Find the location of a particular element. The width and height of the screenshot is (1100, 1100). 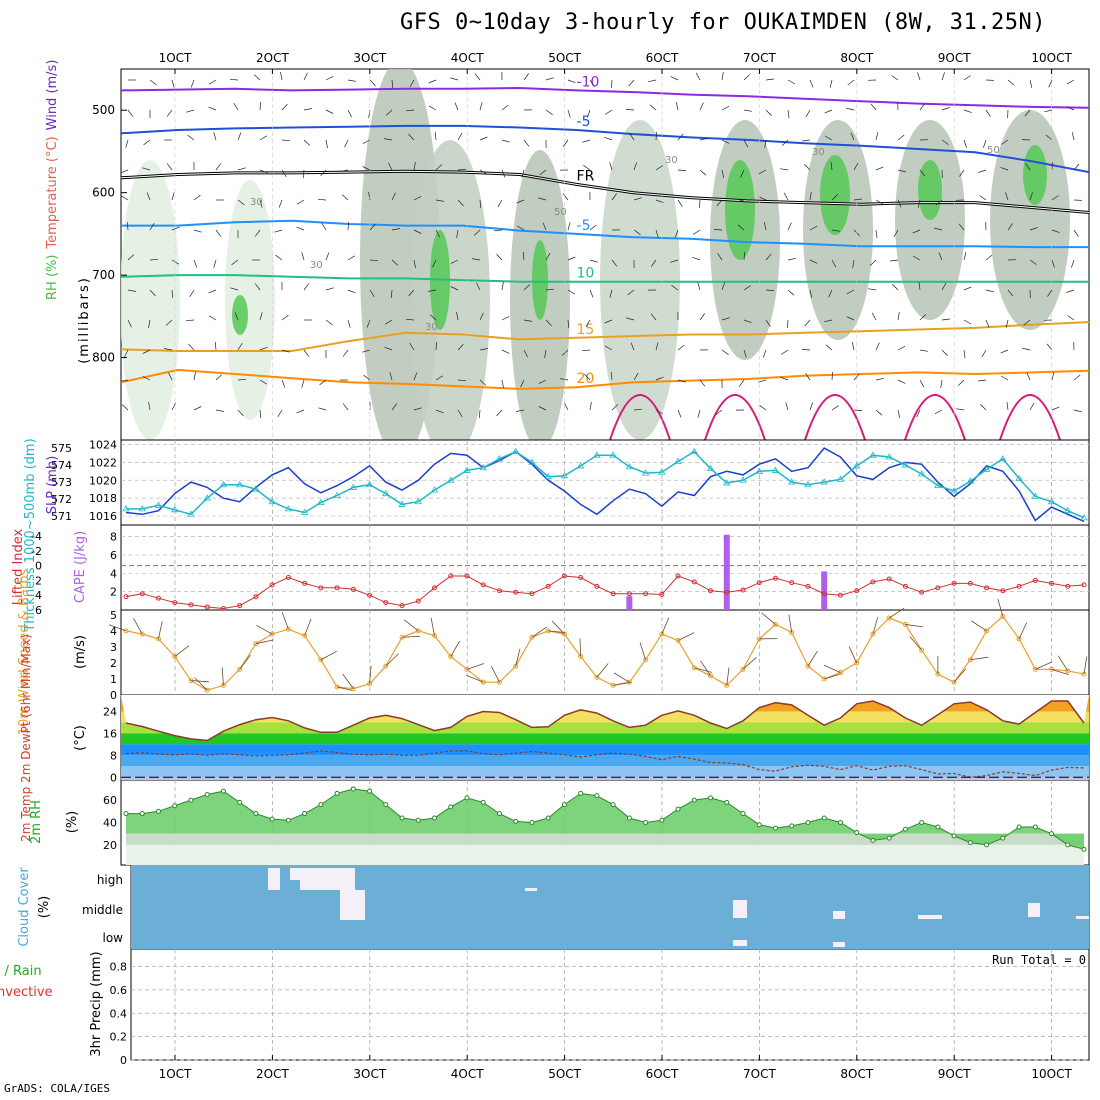

panel-precip-frame is located at coordinates (610, 1004).